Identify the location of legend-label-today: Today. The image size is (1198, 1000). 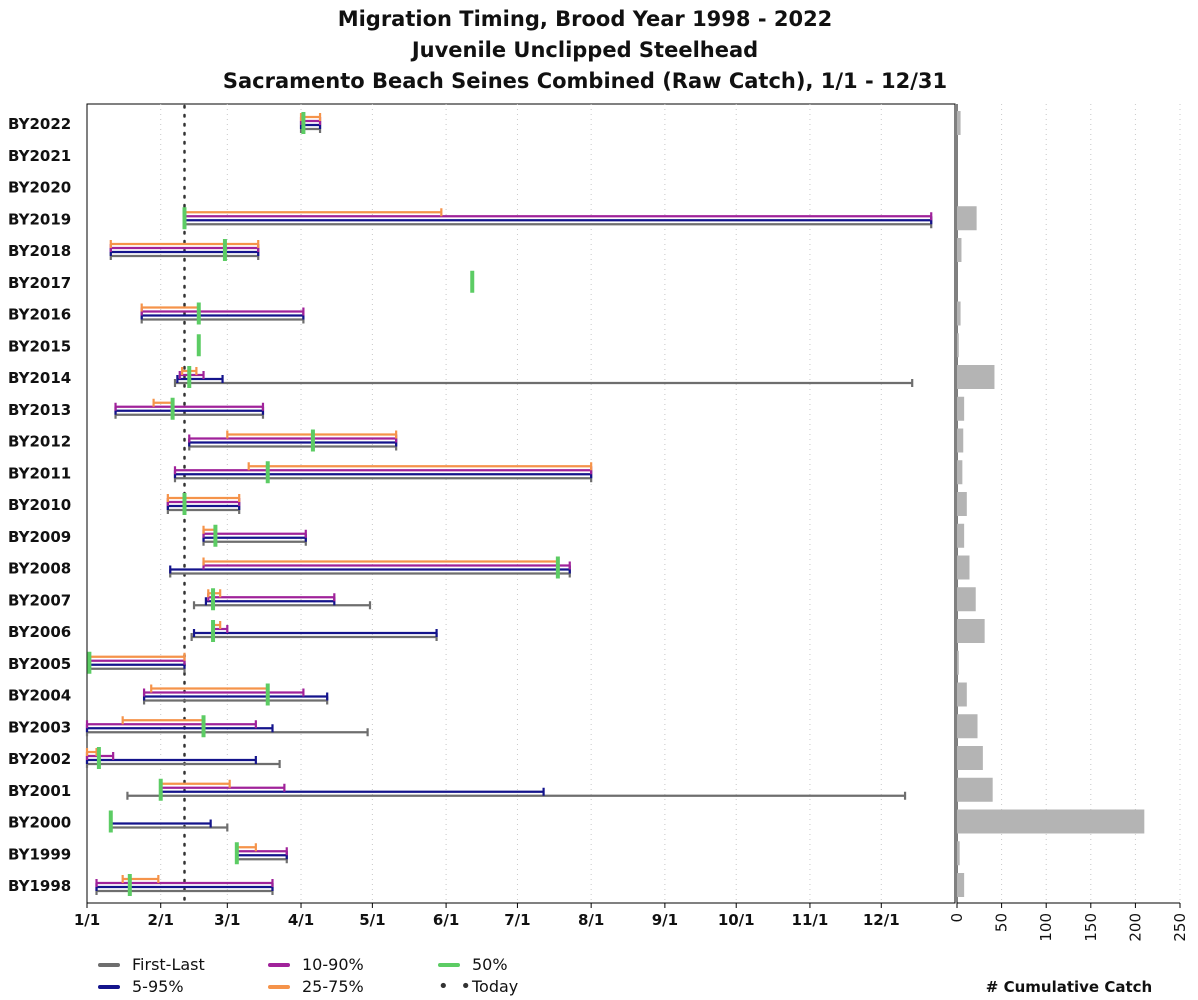
(495, 986).